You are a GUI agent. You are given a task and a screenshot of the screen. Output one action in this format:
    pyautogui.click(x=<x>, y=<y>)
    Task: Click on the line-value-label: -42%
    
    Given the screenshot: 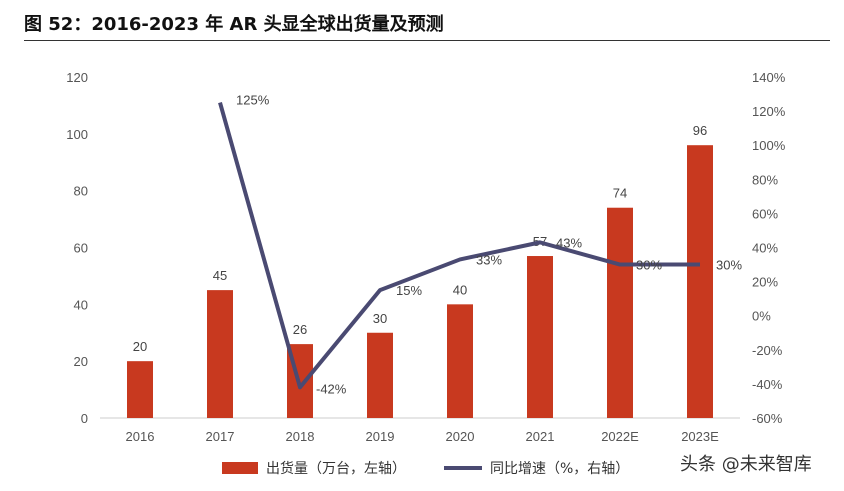 What is the action you would take?
    pyautogui.click(x=331, y=388)
    